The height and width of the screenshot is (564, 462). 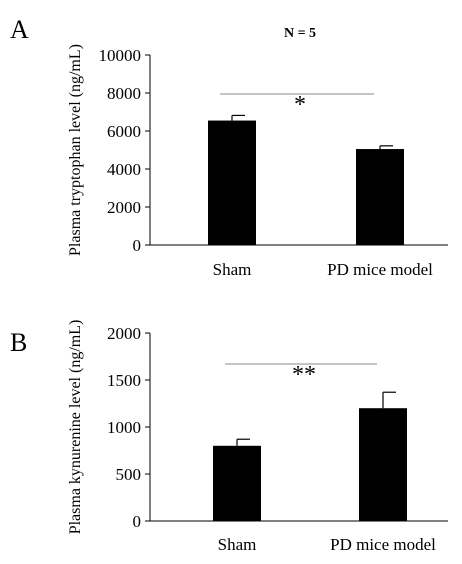 What do you see at coordinates (304, 375) in the screenshot?
I see `significance-marker: **` at bounding box center [304, 375].